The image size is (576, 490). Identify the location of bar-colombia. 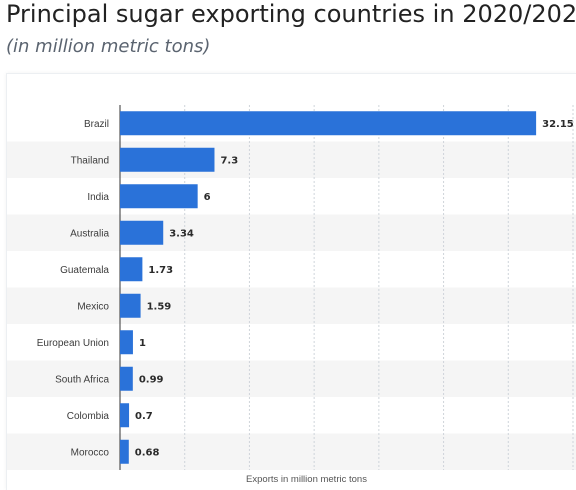
(125, 415).